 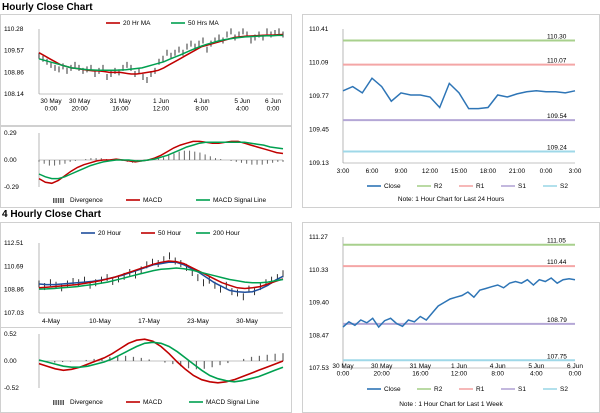 I want to click on level-label-r2: 110.30, so click(x=557, y=37).